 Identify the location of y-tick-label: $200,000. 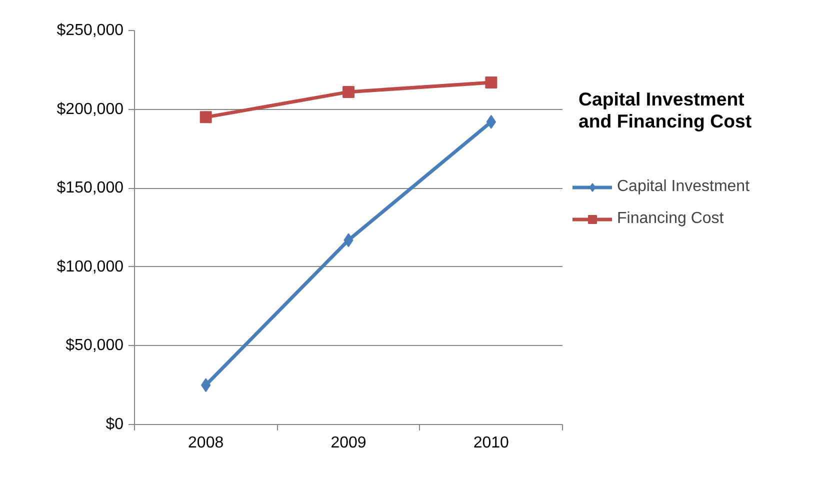
(90, 109).